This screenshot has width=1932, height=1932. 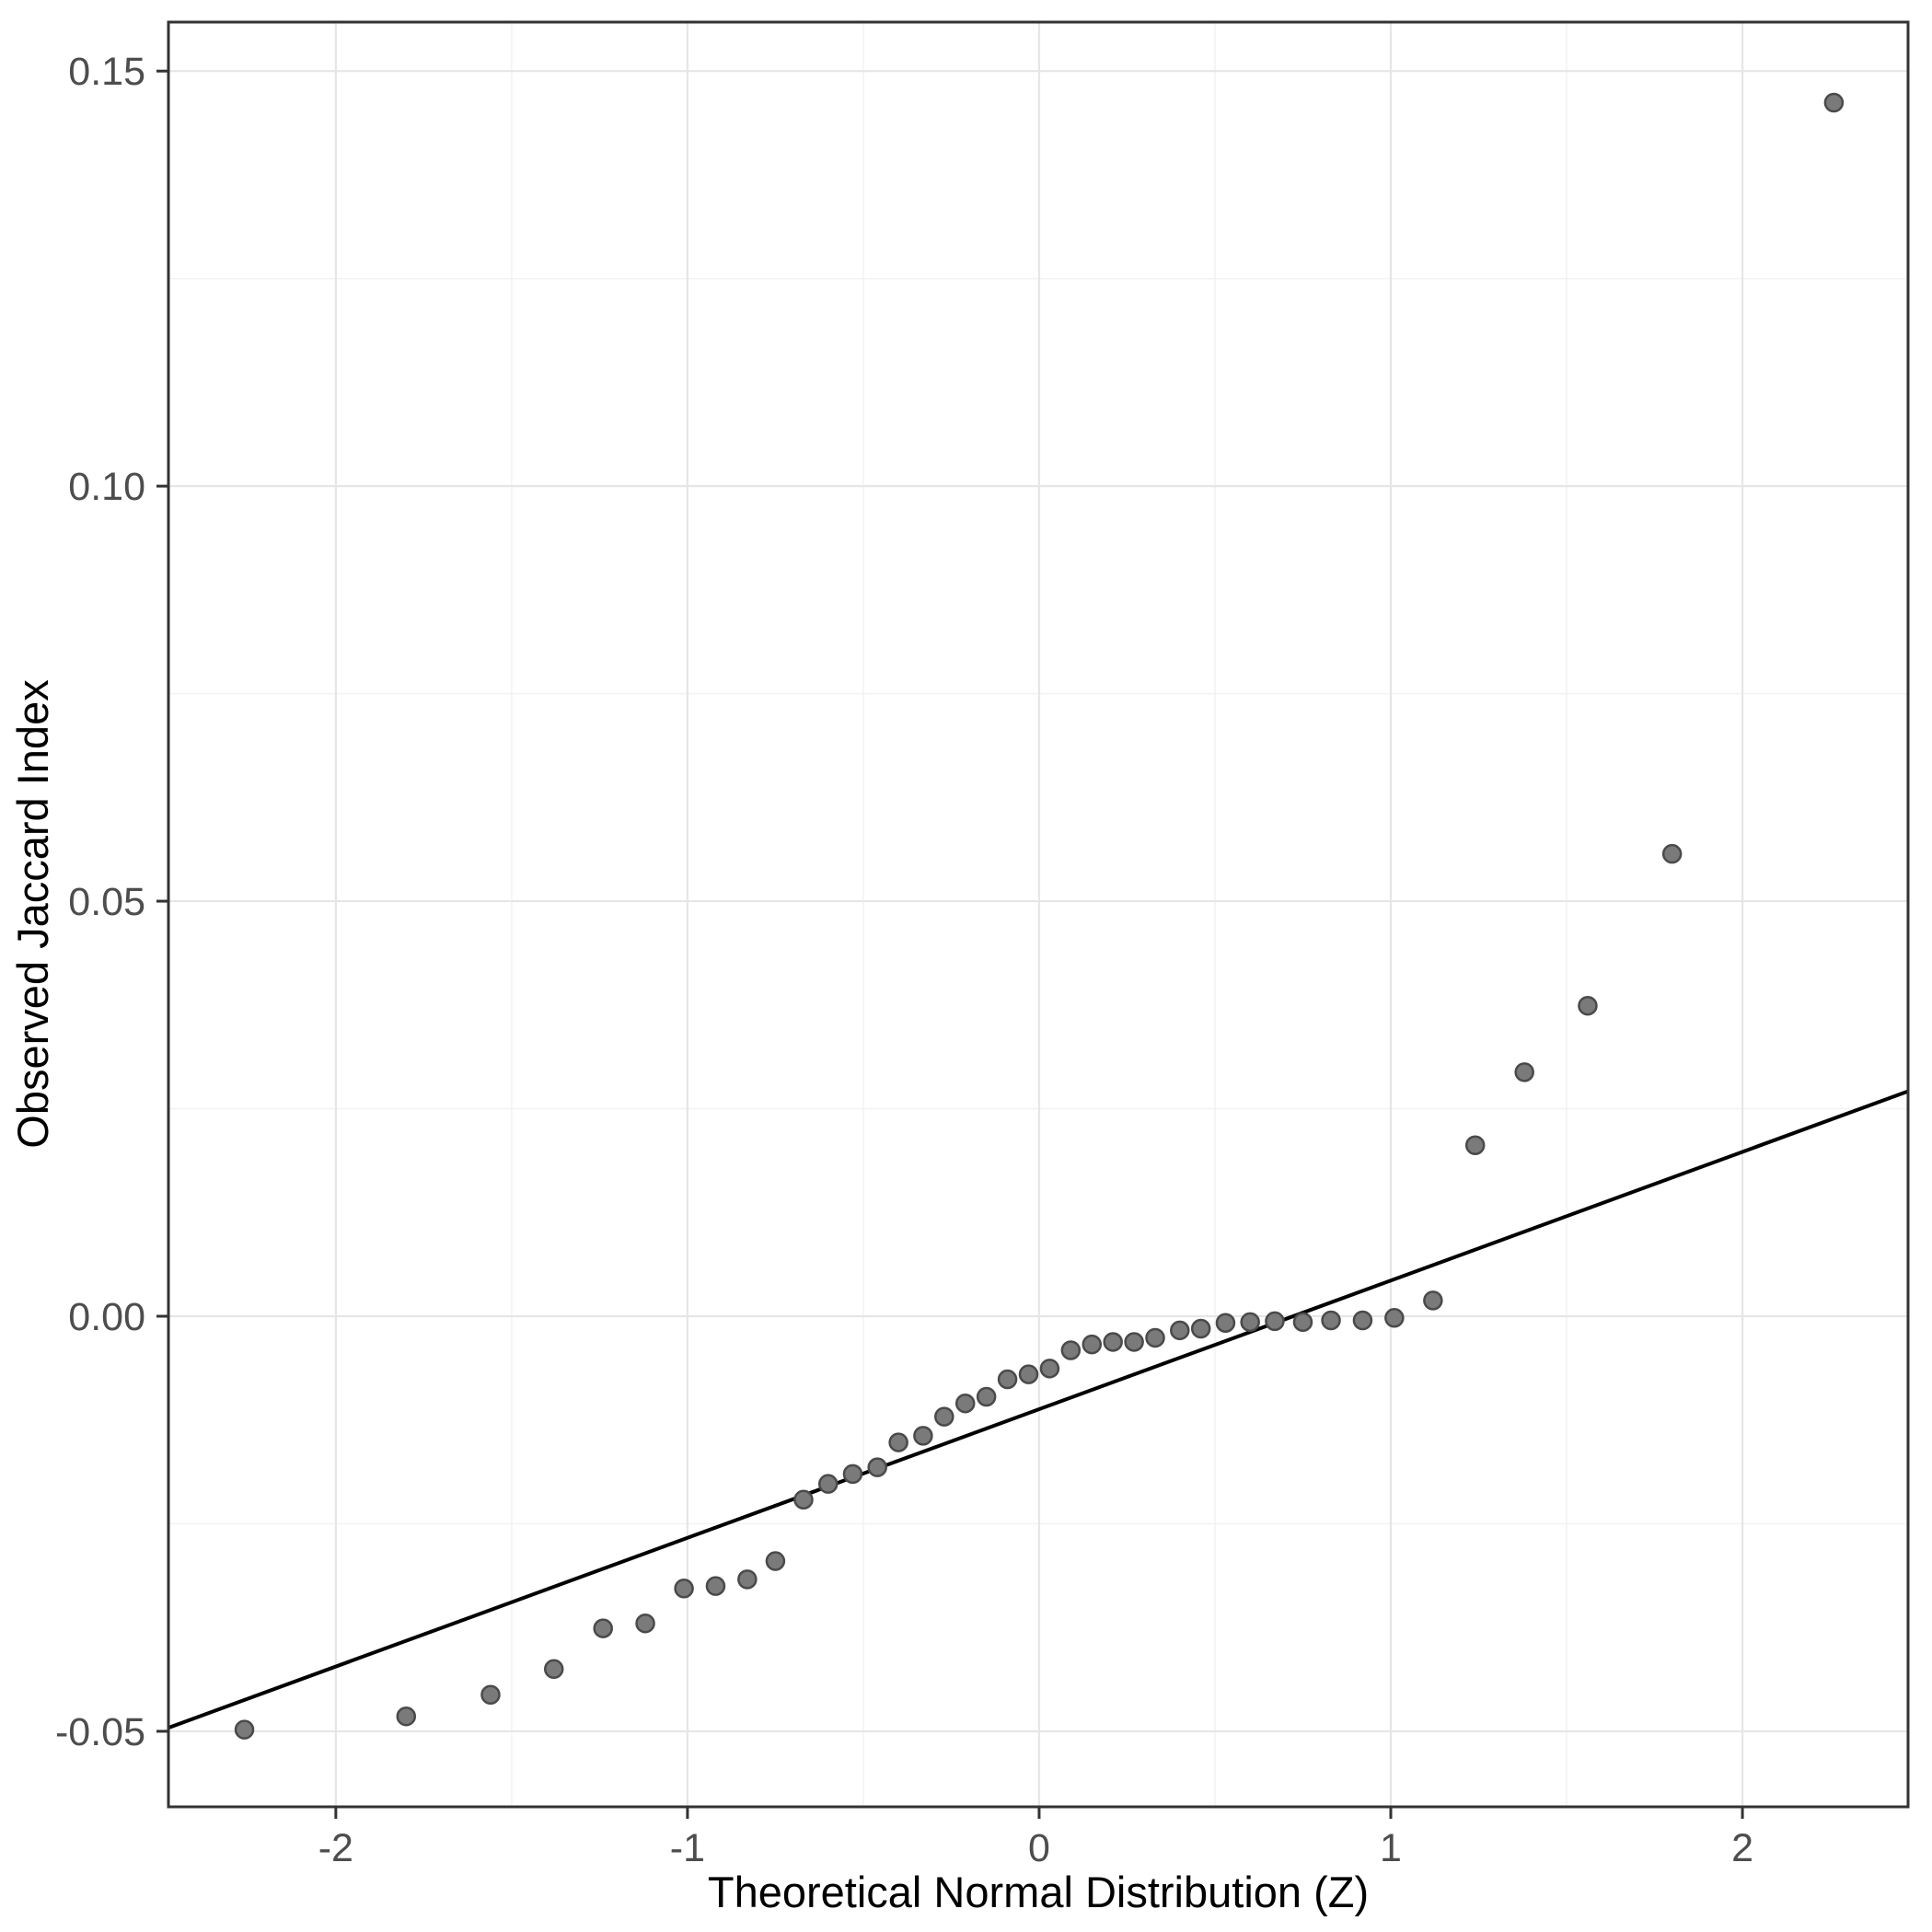 I want to click on x-axis-tick-label: 0, so click(x=1039, y=1848).